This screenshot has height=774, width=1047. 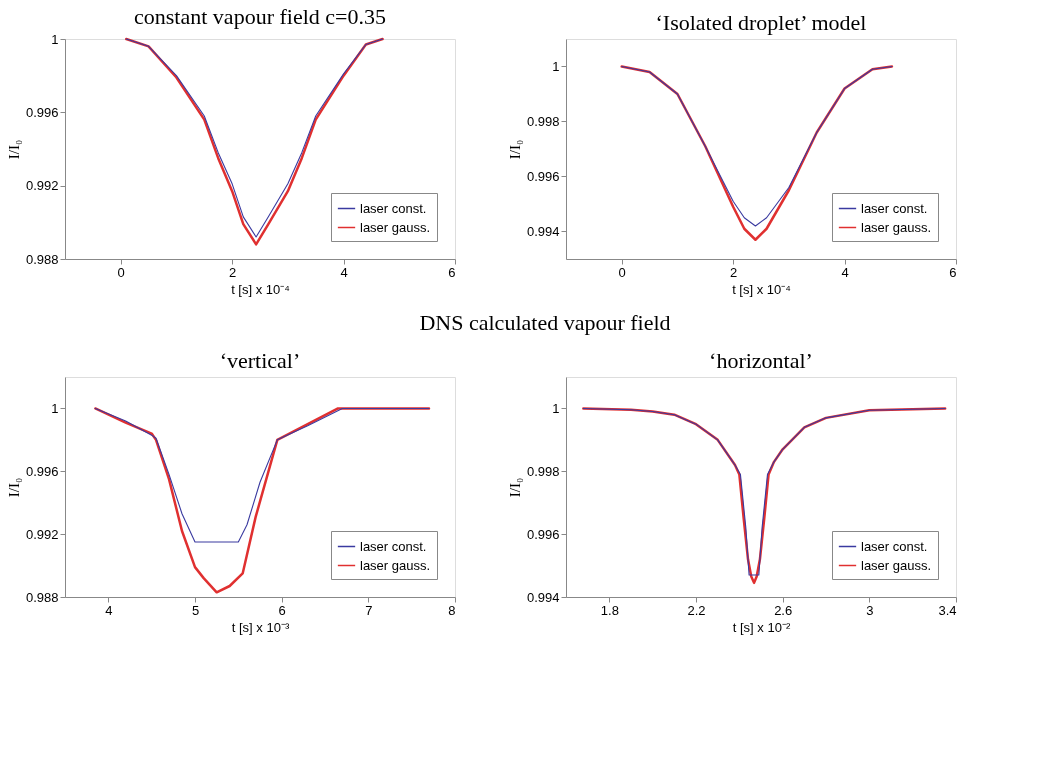 What do you see at coordinates (761, 22) in the screenshot?
I see `chart-title: ‘Isolated droplet’ model` at bounding box center [761, 22].